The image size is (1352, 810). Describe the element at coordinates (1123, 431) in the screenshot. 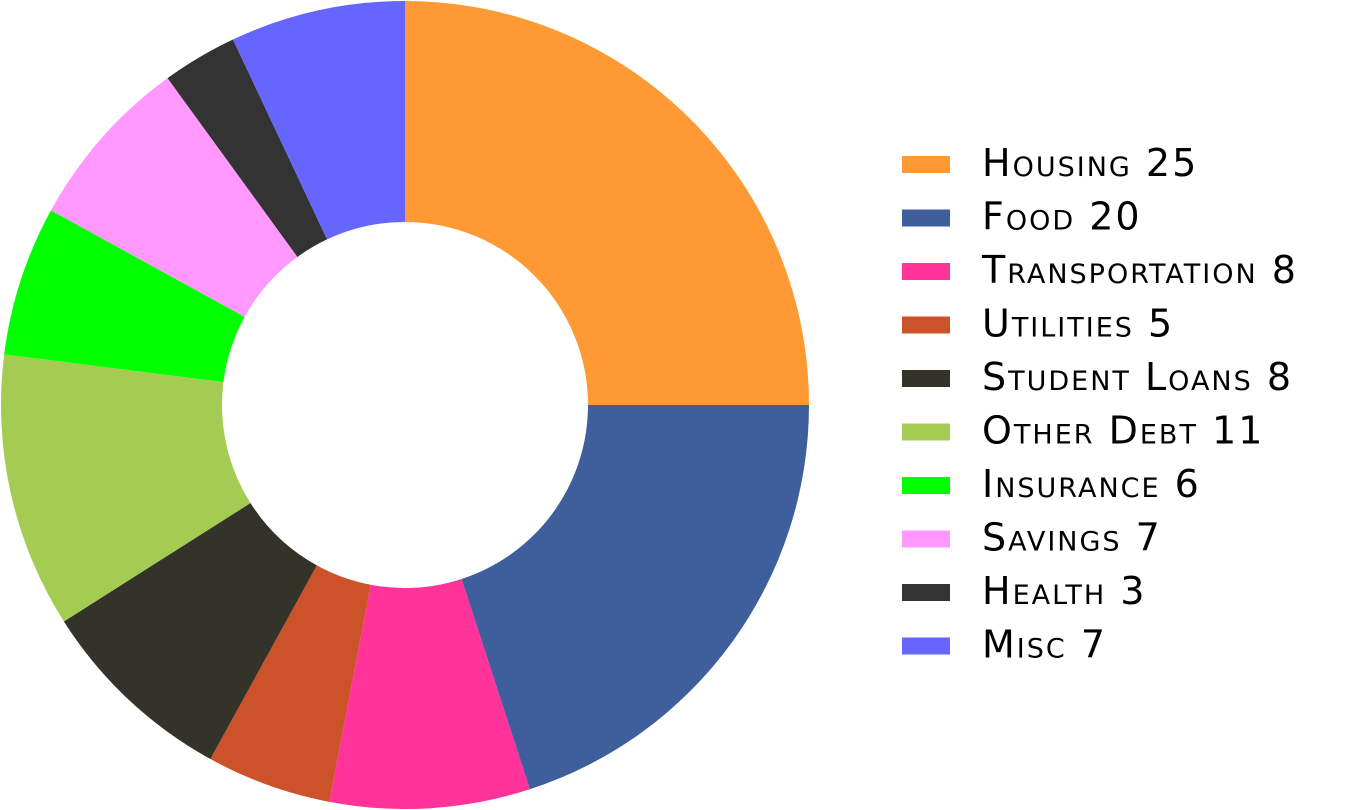

I see `legend-label: Other Debt 11` at that location.